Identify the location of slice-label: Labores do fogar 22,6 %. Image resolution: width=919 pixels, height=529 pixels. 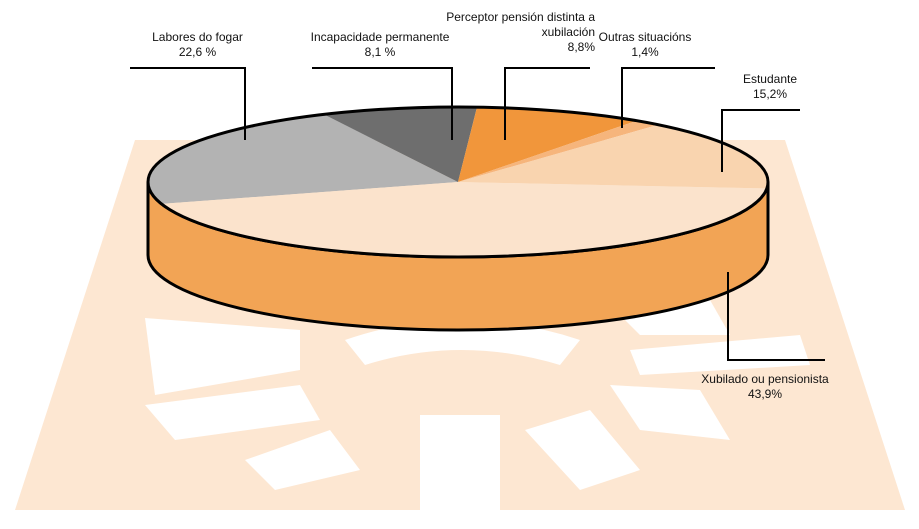
(197, 45).